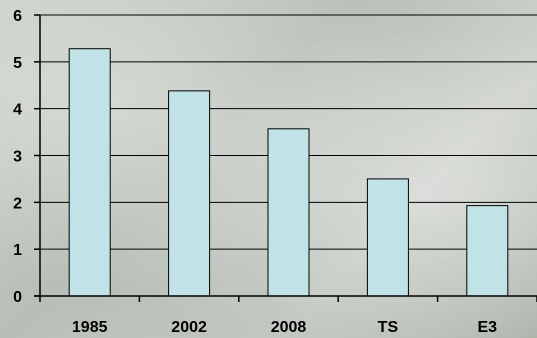  I want to click on x-tick-label: 2002, so click(189, 327).